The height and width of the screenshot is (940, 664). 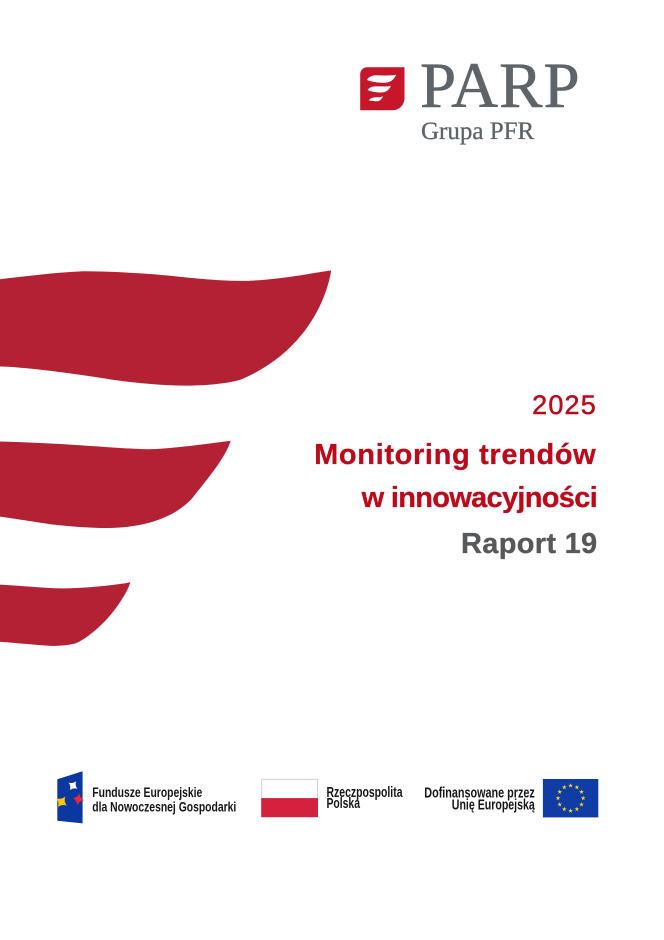 What do you see at coordinates (147, 792) in the screenshot?
I see `svg-text: Fundusze Europejskie` at bounding box center [147, 792].